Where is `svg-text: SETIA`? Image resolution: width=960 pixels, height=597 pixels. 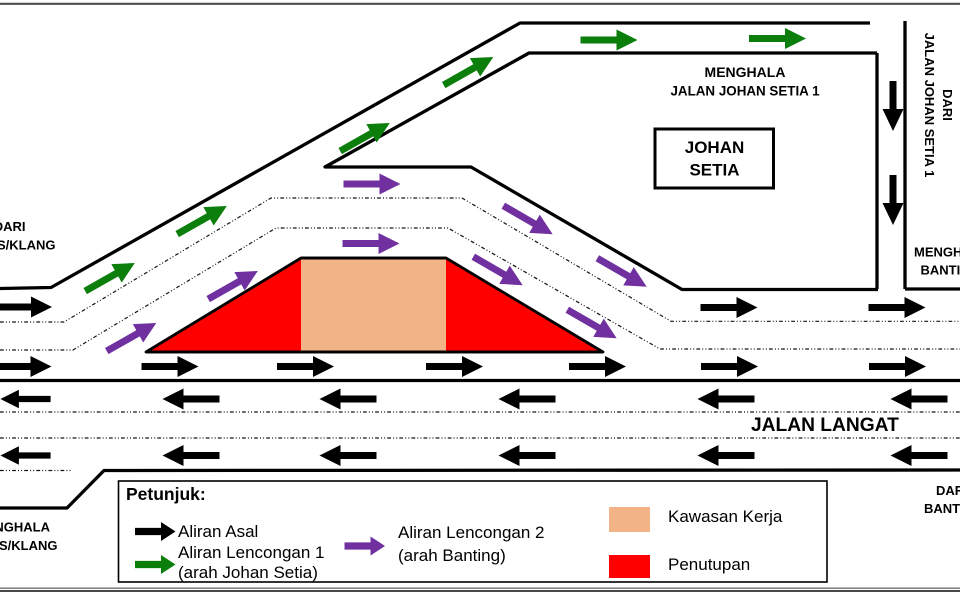
svg-text: SETIA is located at coordinates (714, 169).